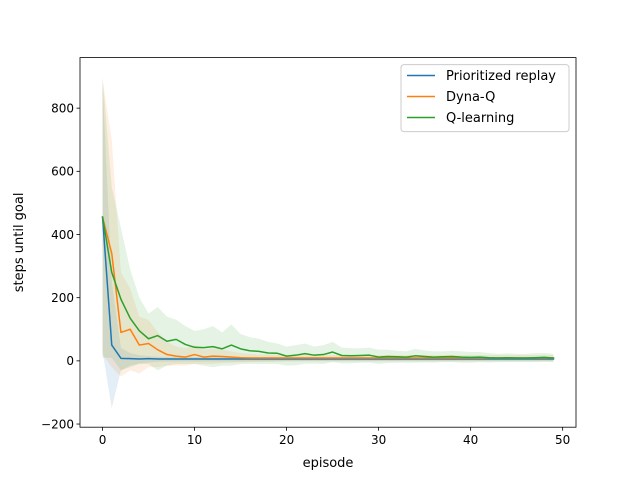 The image size is (640, 484). What do you see at coordinates (62, 172) in the screenshot?
I see `y-tick-label: 600` at bounding box center [62, 172].